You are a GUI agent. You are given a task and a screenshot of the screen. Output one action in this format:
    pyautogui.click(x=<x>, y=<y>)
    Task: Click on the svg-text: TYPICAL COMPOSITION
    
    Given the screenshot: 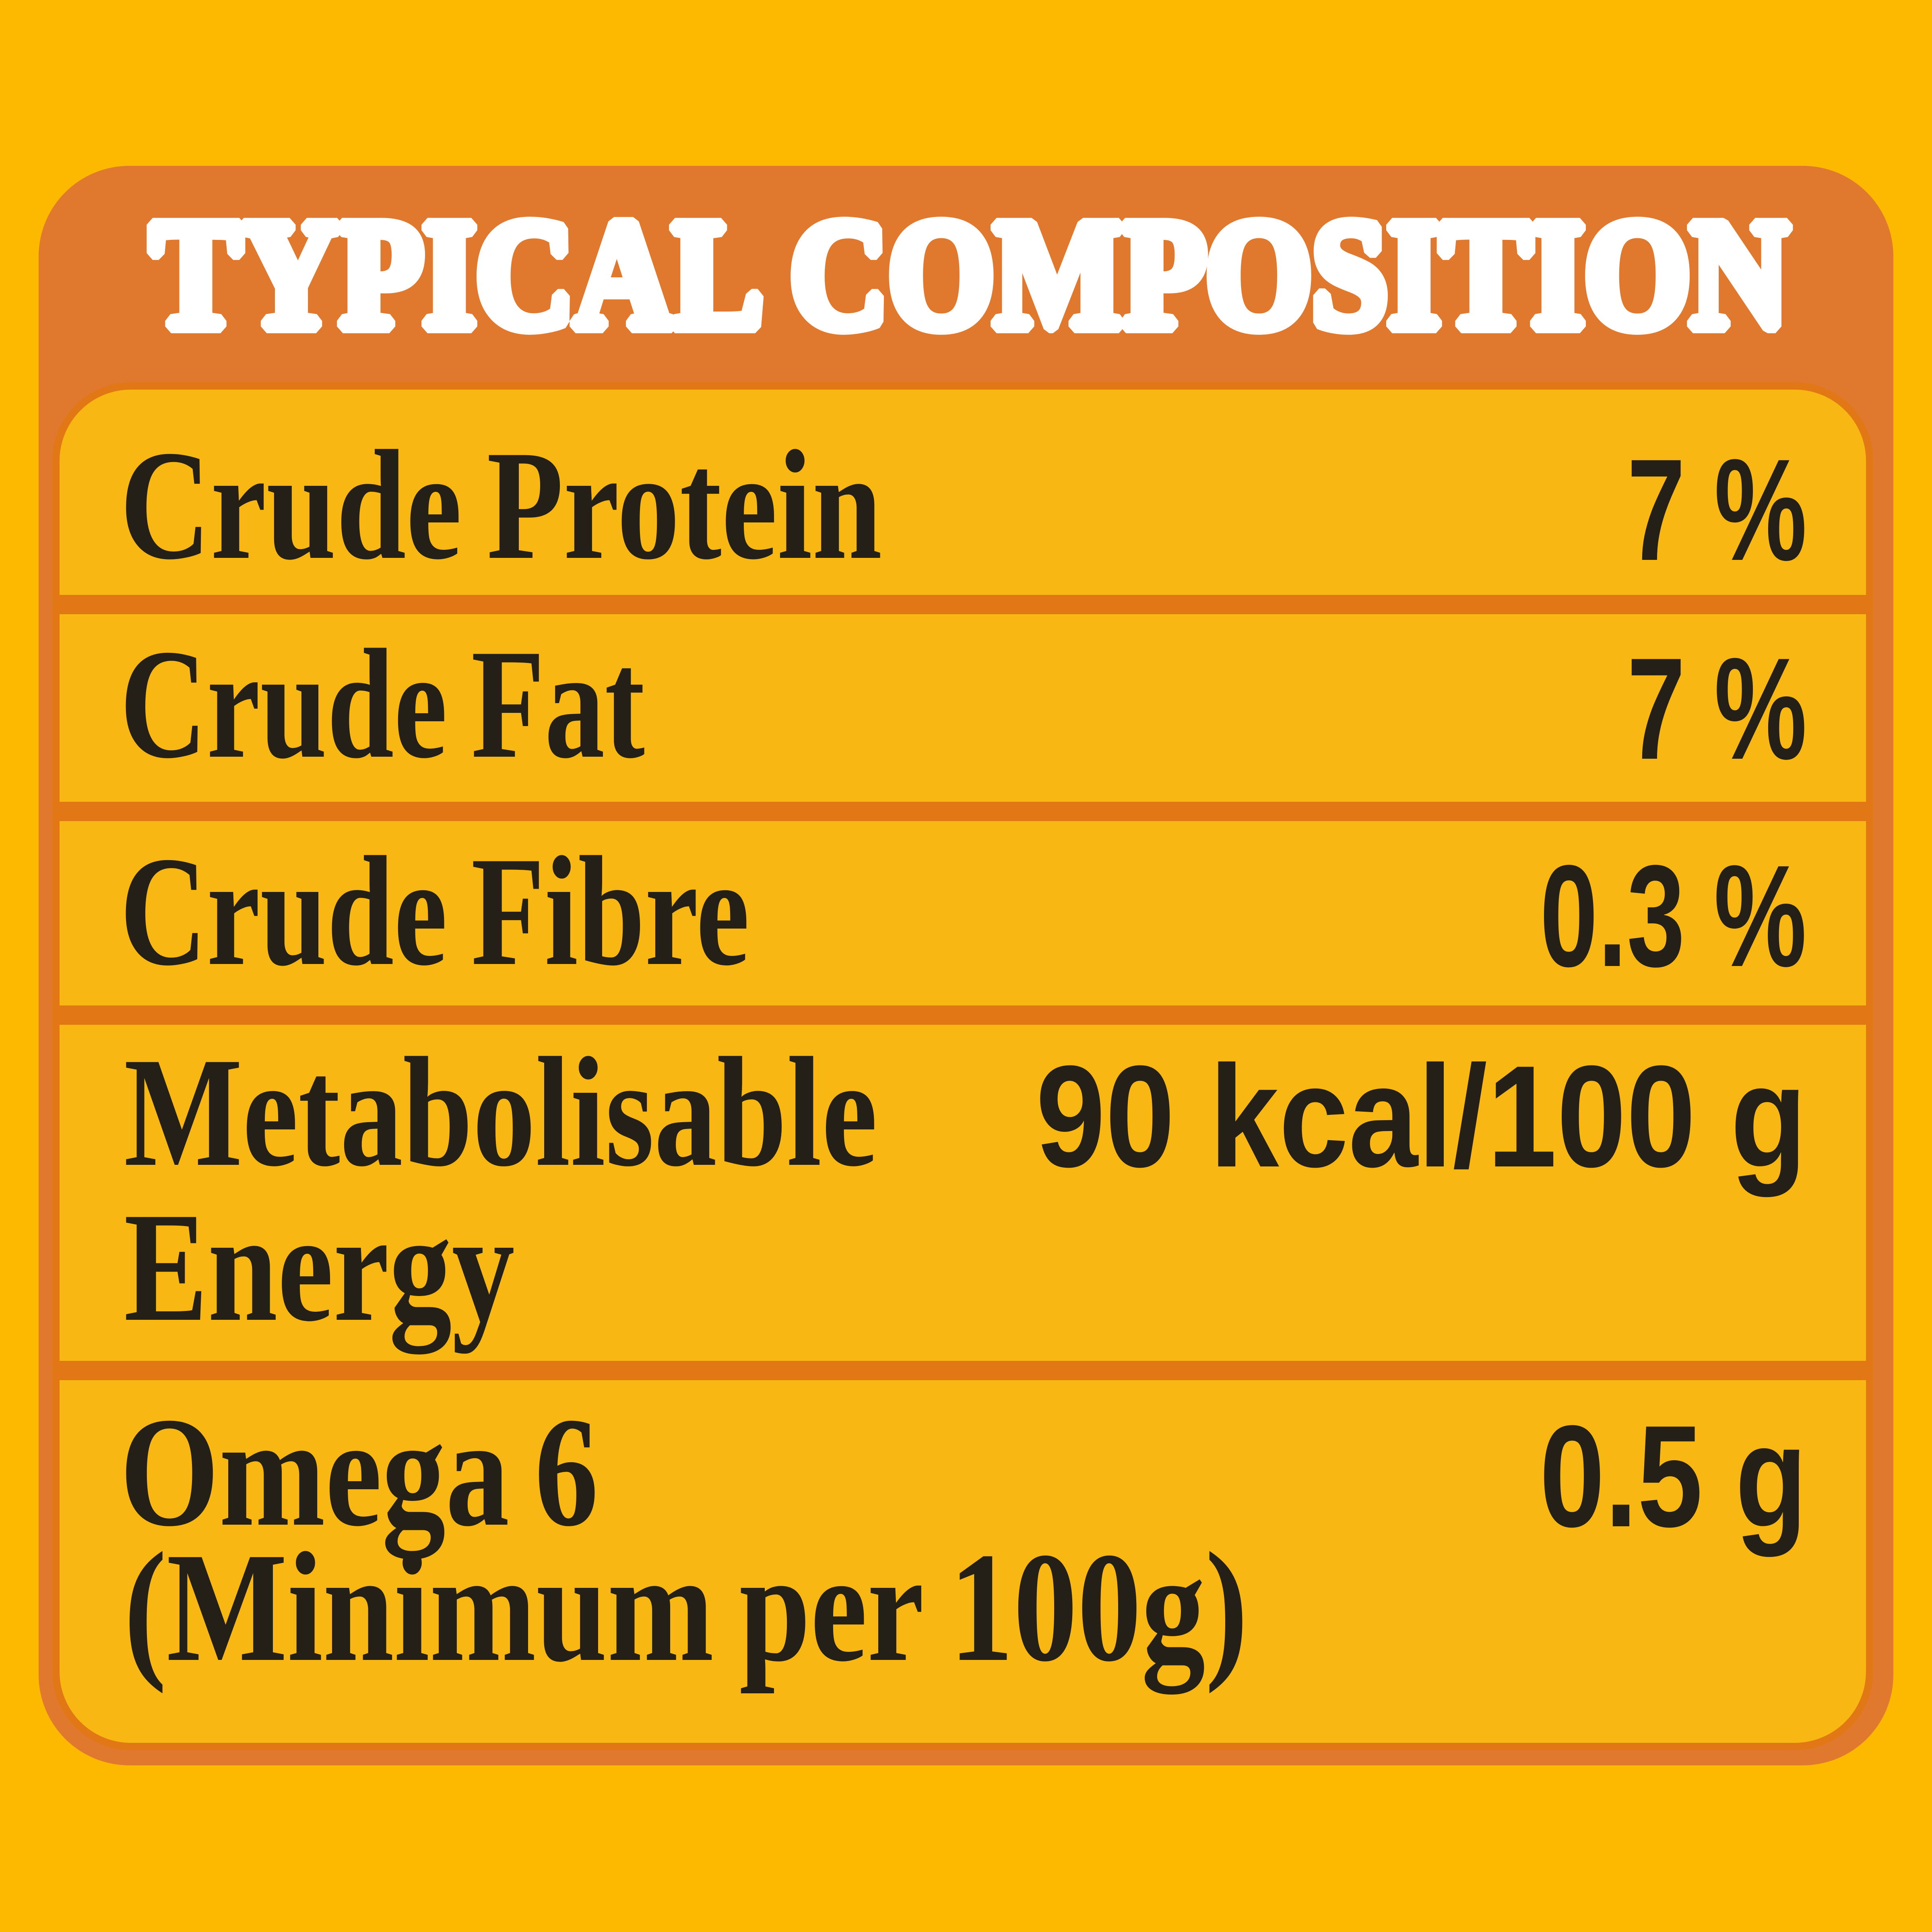 What is the action you would take?
    pyautogui.click(x=970, y=274)
    